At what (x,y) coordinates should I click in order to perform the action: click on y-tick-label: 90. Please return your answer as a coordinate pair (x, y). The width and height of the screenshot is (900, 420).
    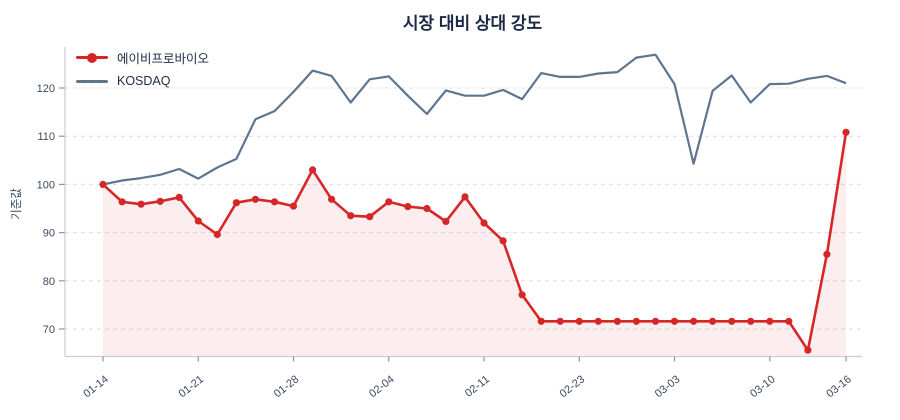
    Looking at the image, I should click on (49, 234).